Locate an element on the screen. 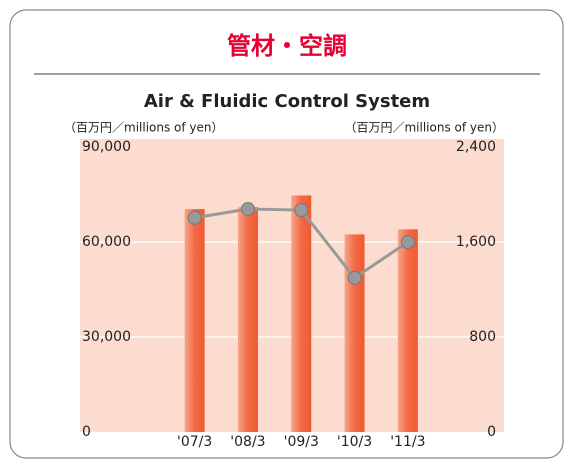 The height and width of the screenshot is (464, 574). y-tick-label: 0 is located at coordinates (86, 432).